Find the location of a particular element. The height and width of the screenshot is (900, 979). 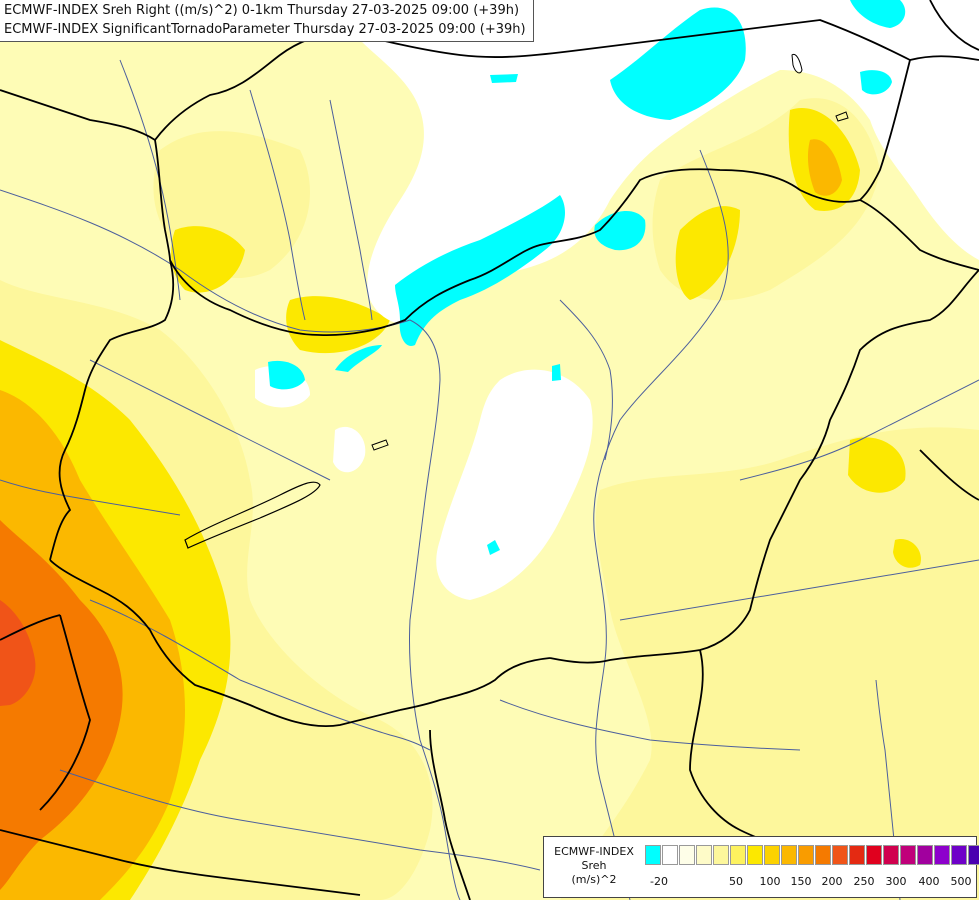

border-hungary-slovakia is located at coordinates (515, 252).